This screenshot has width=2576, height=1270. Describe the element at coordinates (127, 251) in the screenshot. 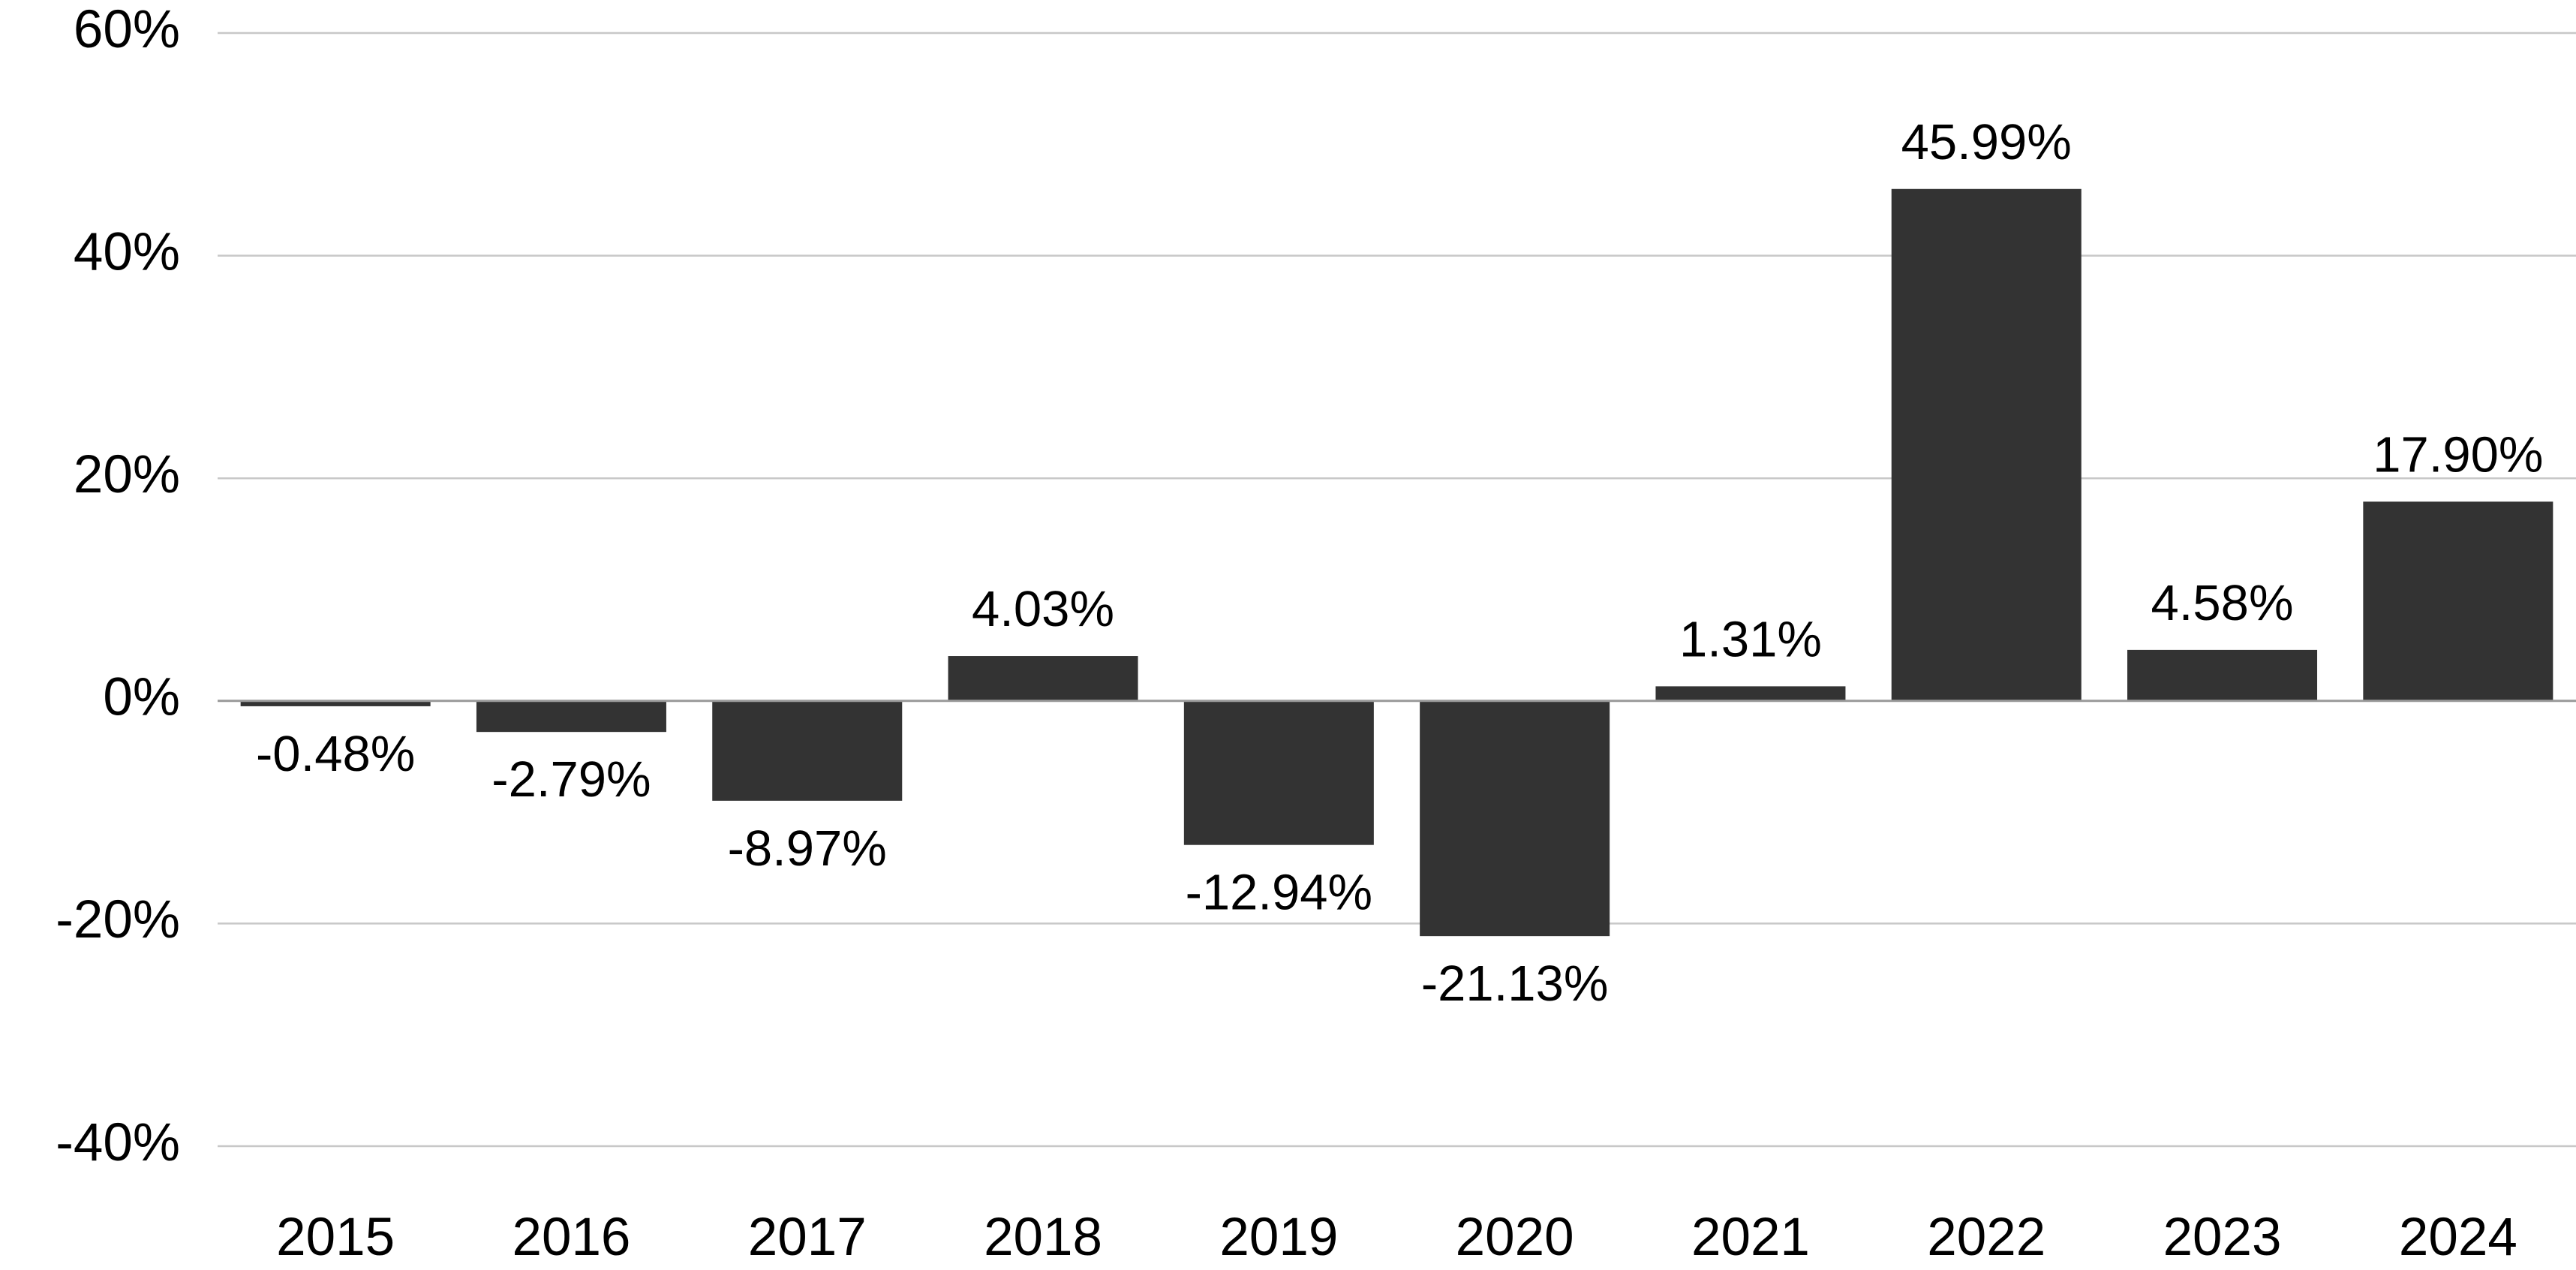

I see `y-tick-label: 40%` at that location.